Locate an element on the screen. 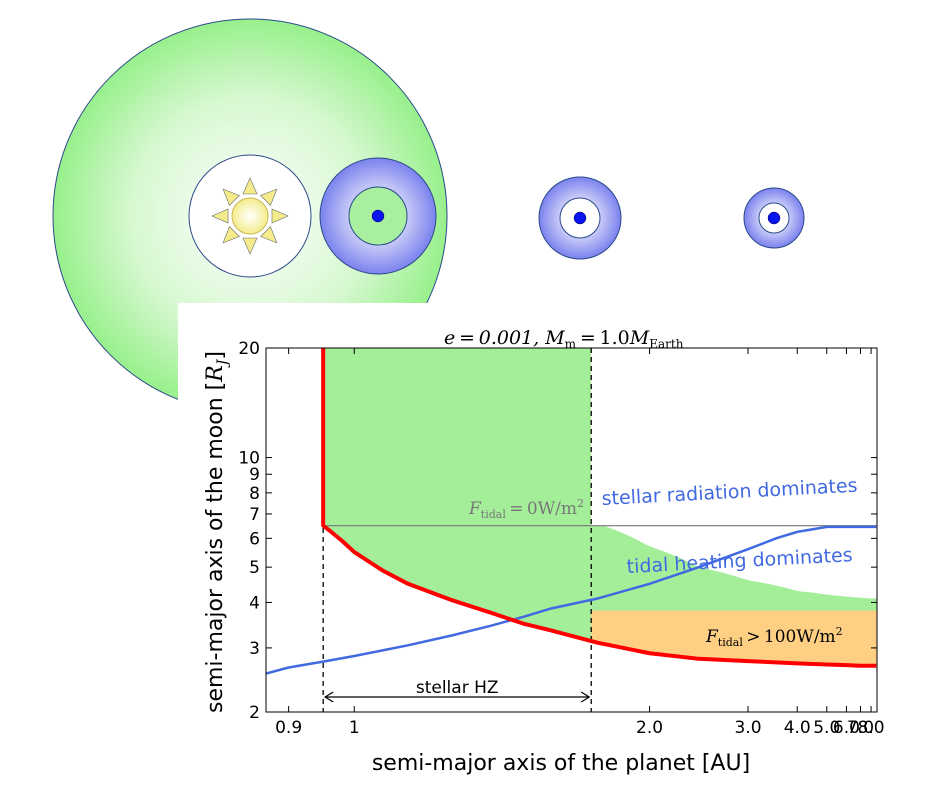 This screenshot has height=794, width=937. title-e: e = 0.001, is located at coordinates (491, 338).